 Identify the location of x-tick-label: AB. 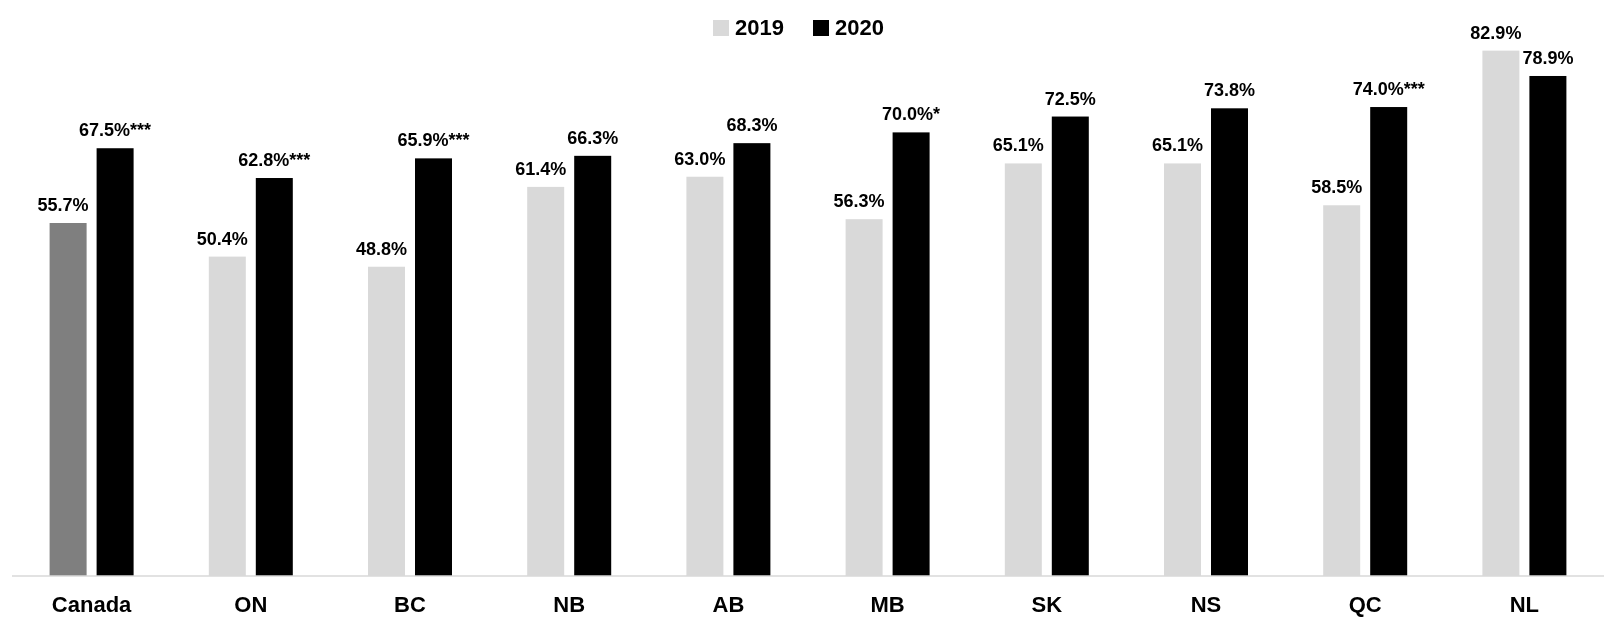
(728, 604).